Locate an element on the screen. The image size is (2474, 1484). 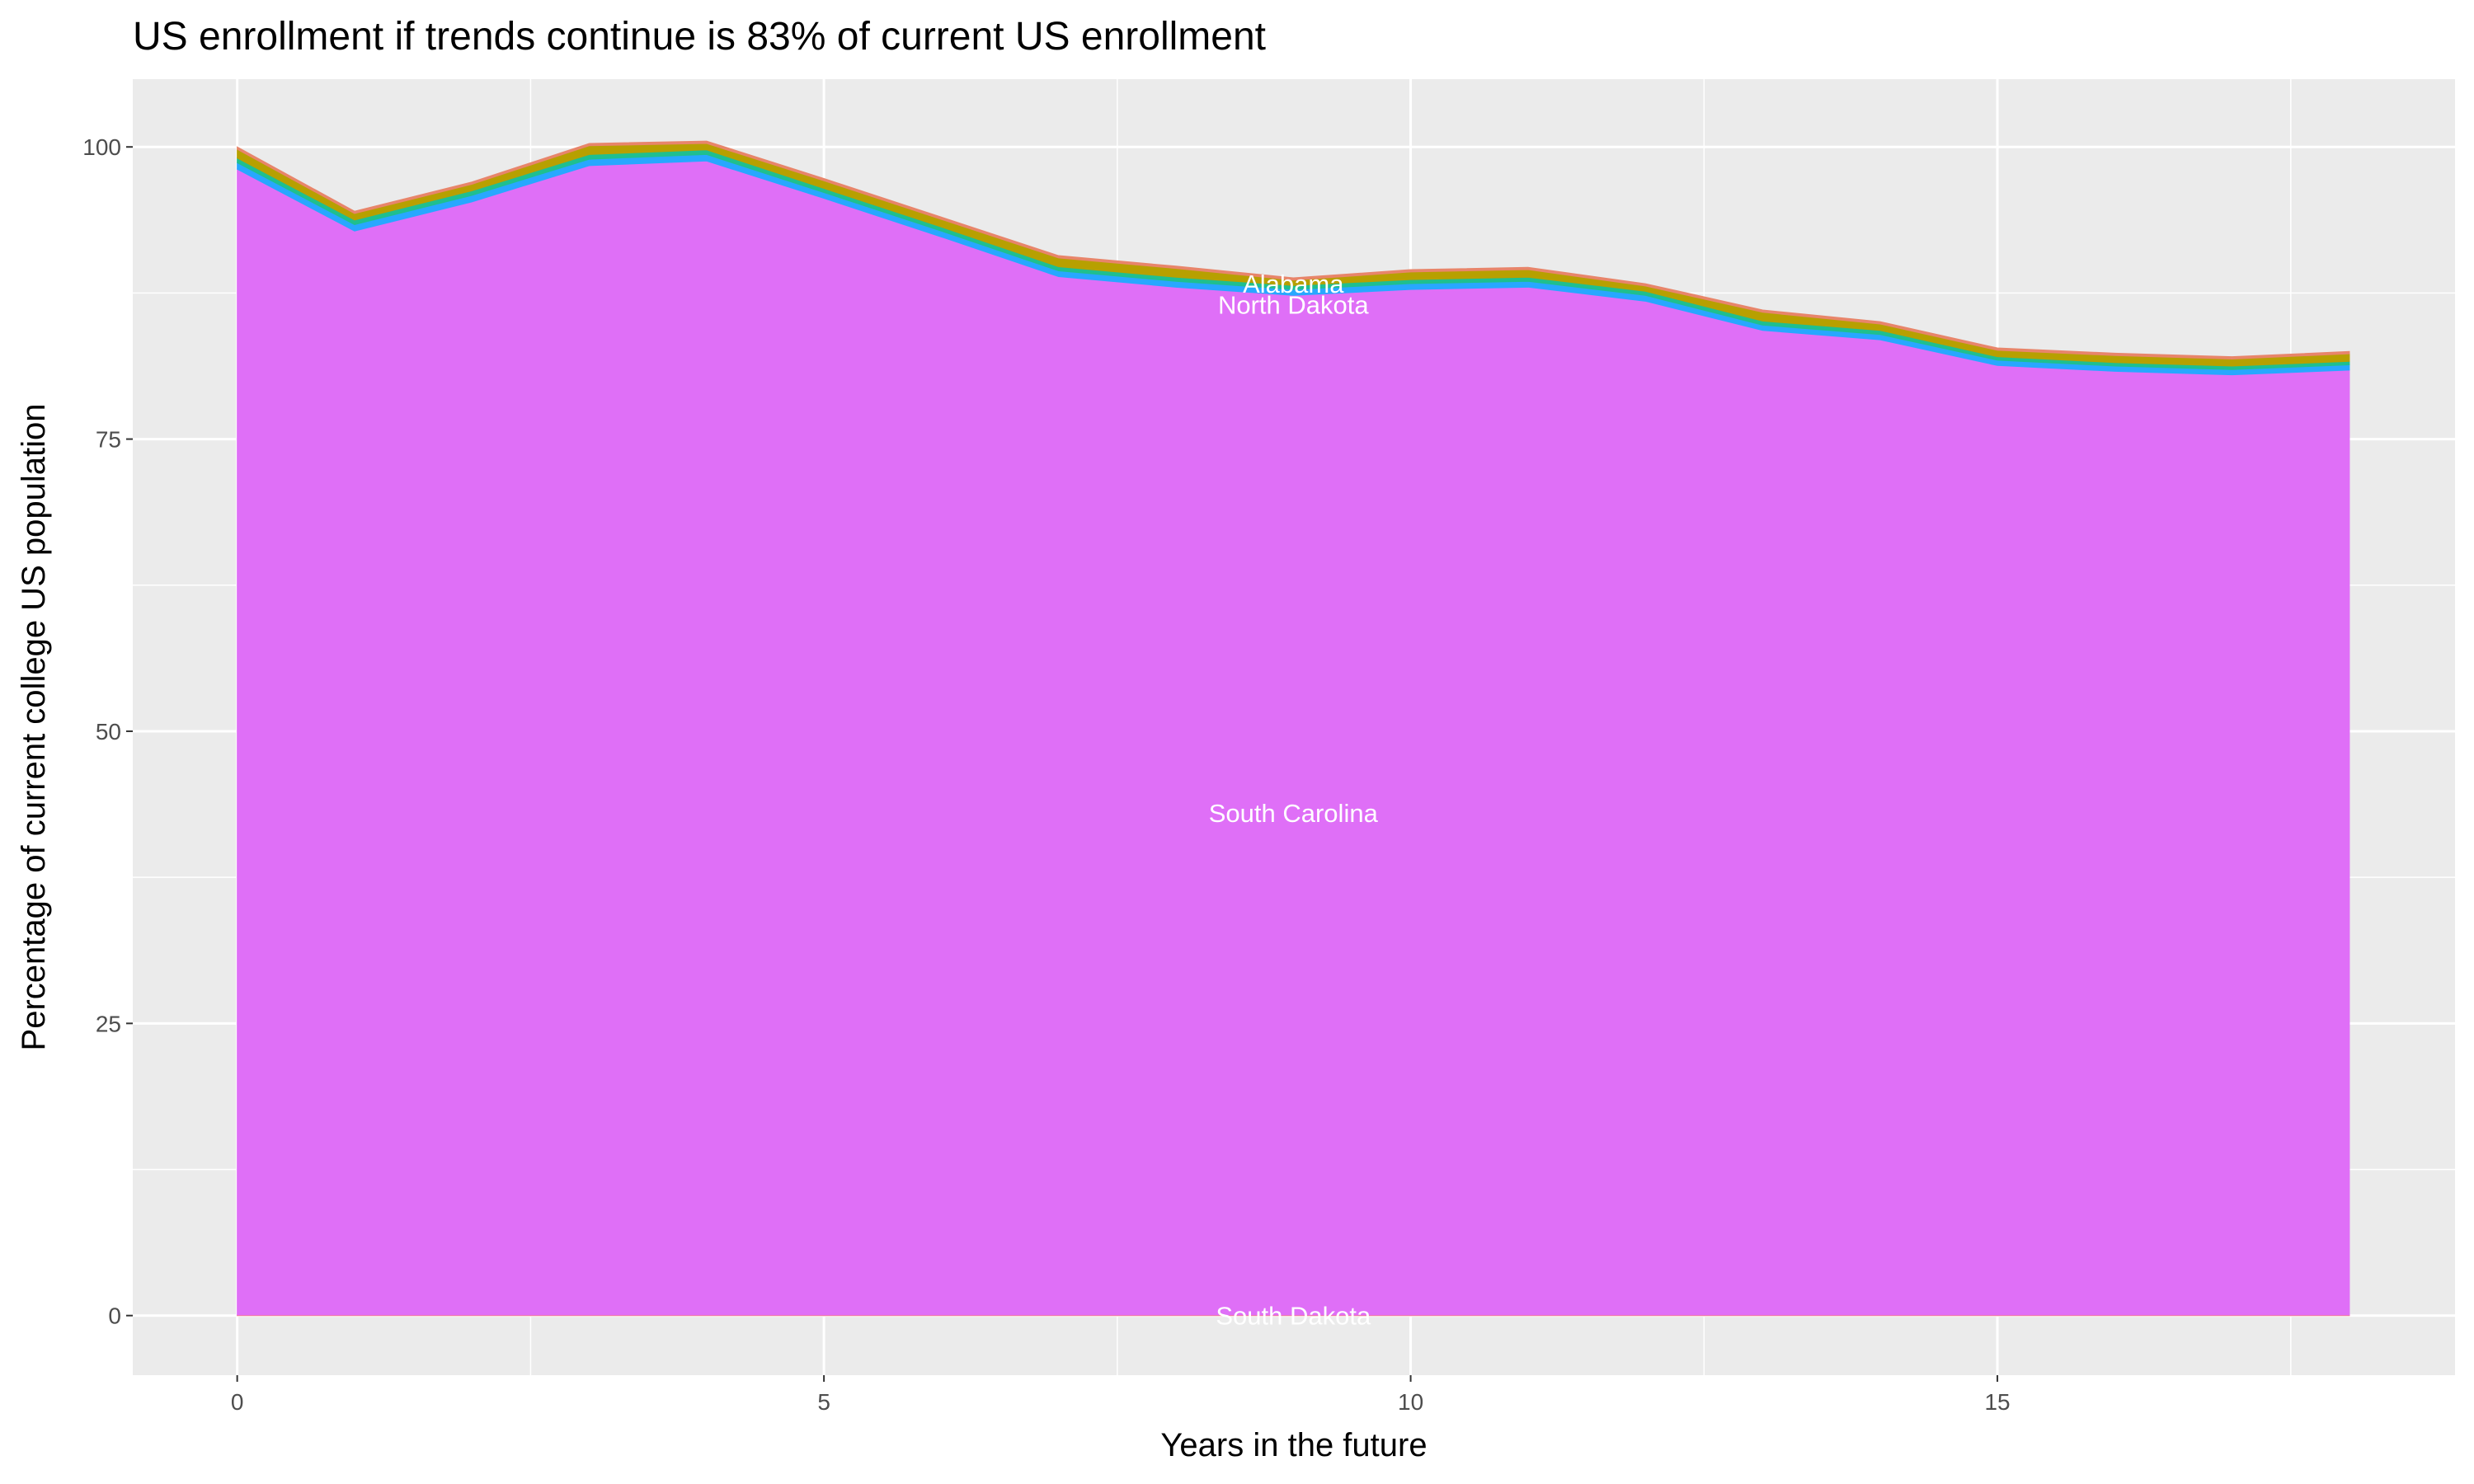
area-label: Alabama is located at coordinates (1293, 284).